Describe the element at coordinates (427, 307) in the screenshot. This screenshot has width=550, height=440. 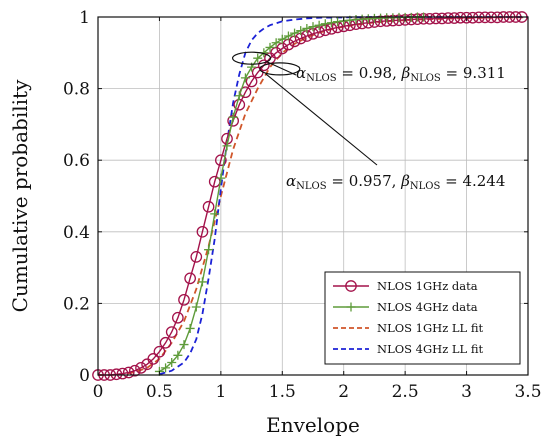
I see `legend-label: NLOS 4GHz data` at that location.